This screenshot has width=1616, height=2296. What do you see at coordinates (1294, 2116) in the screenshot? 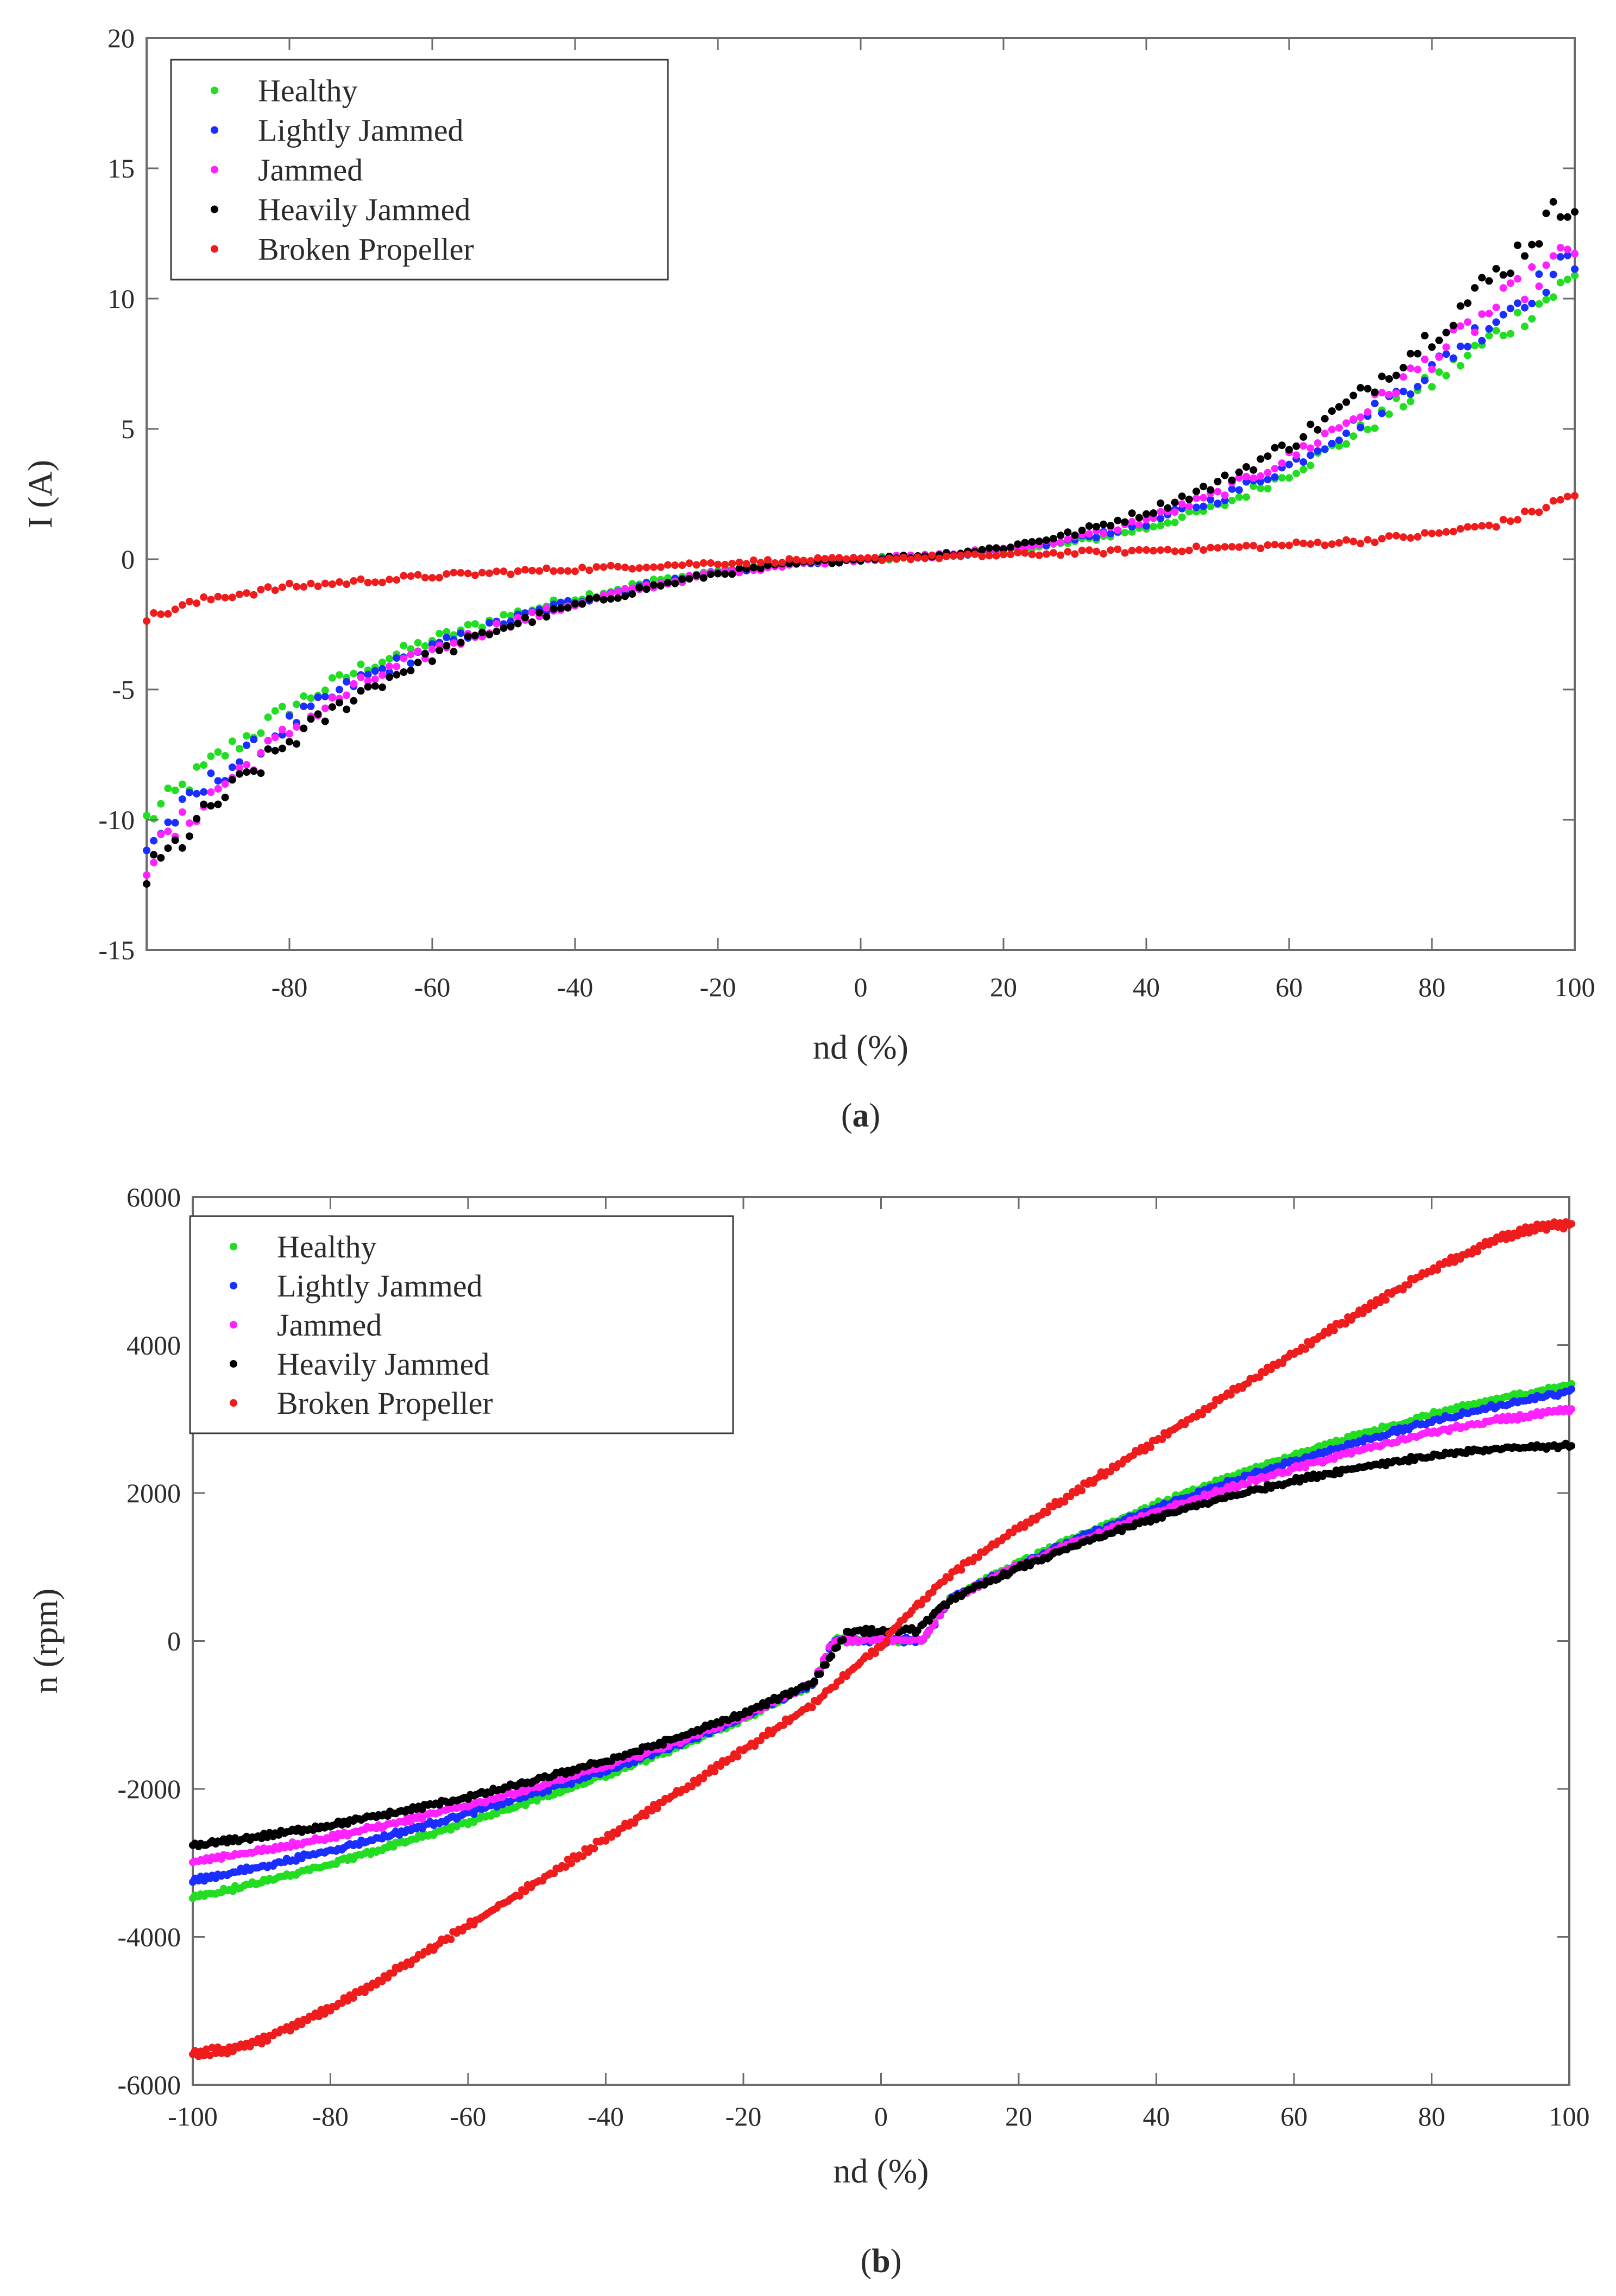
I see `x-tick-label: 60` at bounding box center [1294, 2116].